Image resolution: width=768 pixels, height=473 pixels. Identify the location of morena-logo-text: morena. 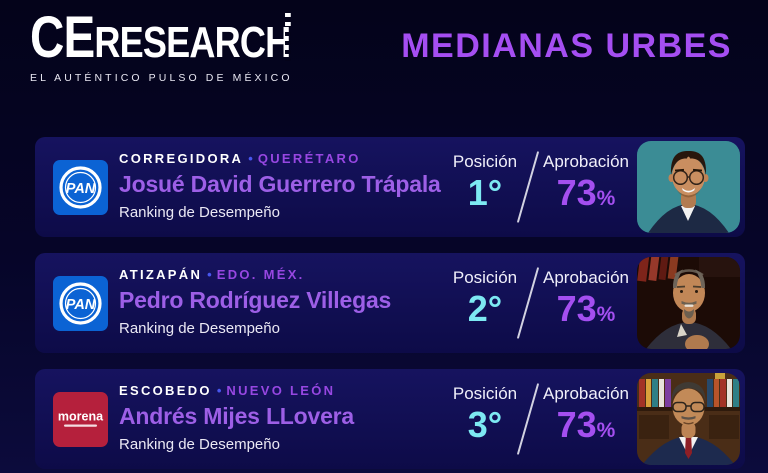
(81, 417).